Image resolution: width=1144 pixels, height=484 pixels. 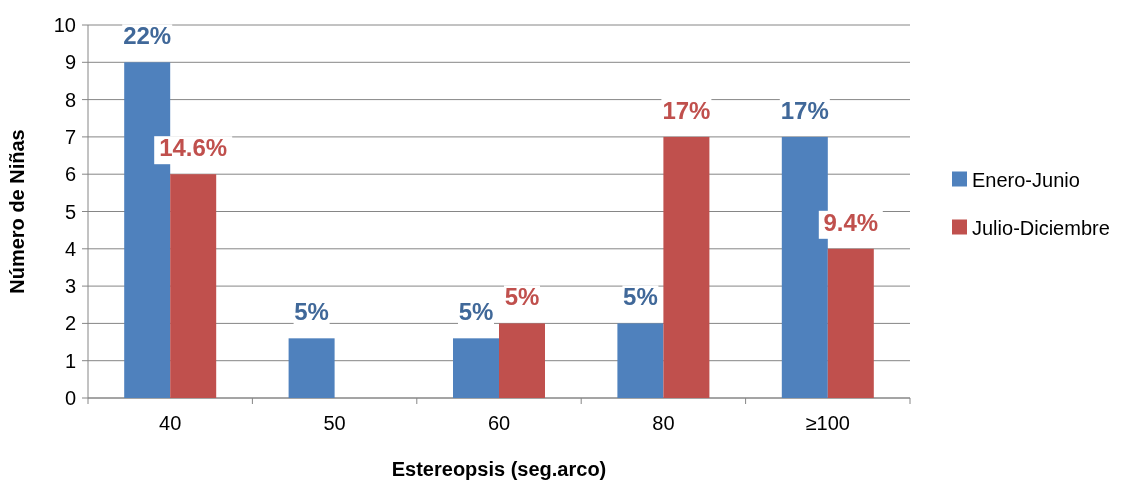 I want to click on y-tick-label: 1, so click(x=70, y=360).